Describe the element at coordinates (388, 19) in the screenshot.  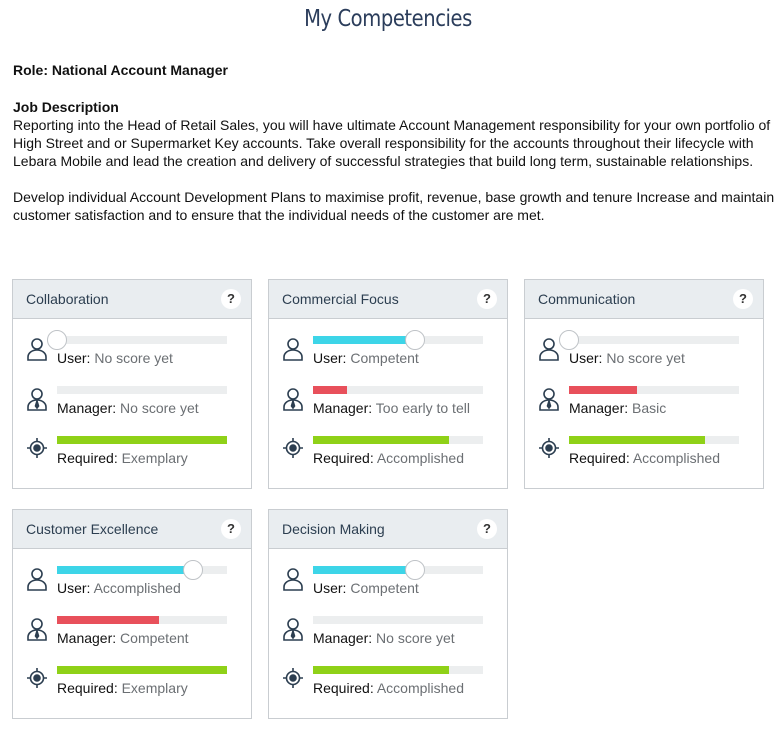
I see `page-title: My Competencies` at that location.